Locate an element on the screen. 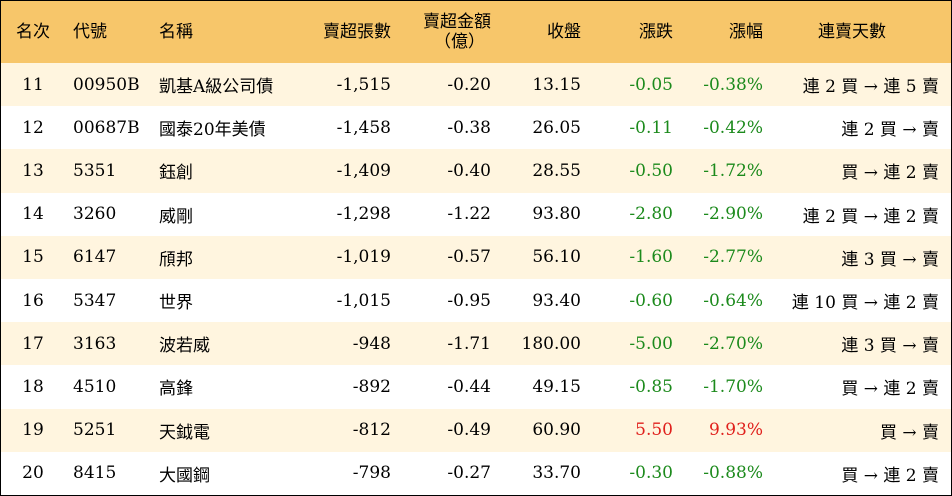 Image resolution: width=952 pixels, height=496 pixels. cell-close: 60.90 is located at coordinates (556, 430).